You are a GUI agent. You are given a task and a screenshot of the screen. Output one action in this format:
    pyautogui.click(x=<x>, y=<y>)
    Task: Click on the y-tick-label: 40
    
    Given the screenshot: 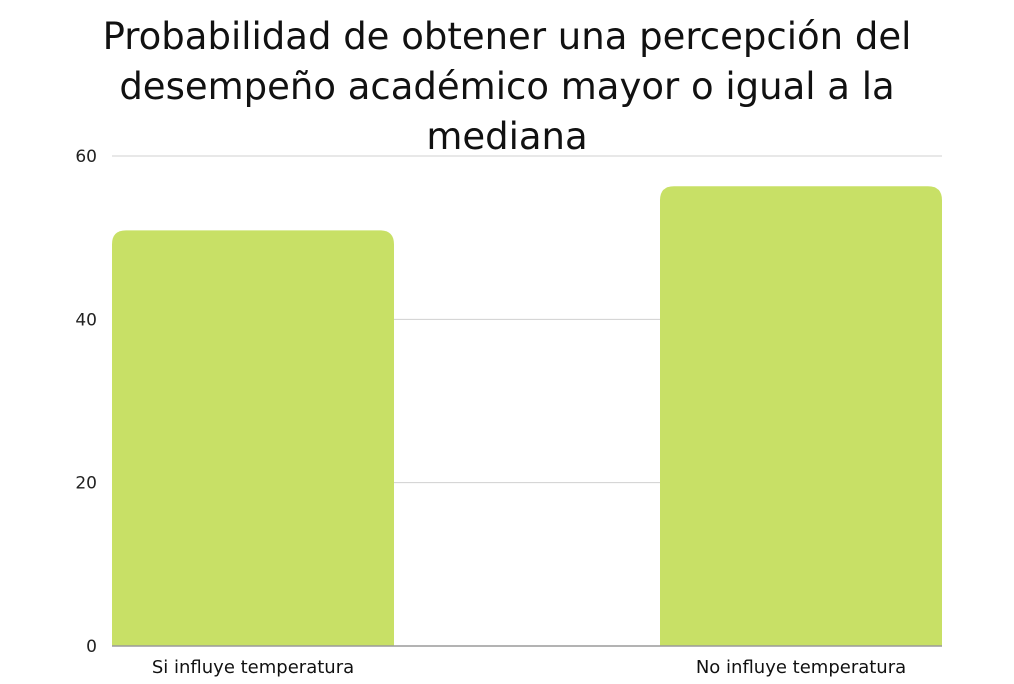 What is the action you would take?
    pyautogui.click(x=86, y=320)
    